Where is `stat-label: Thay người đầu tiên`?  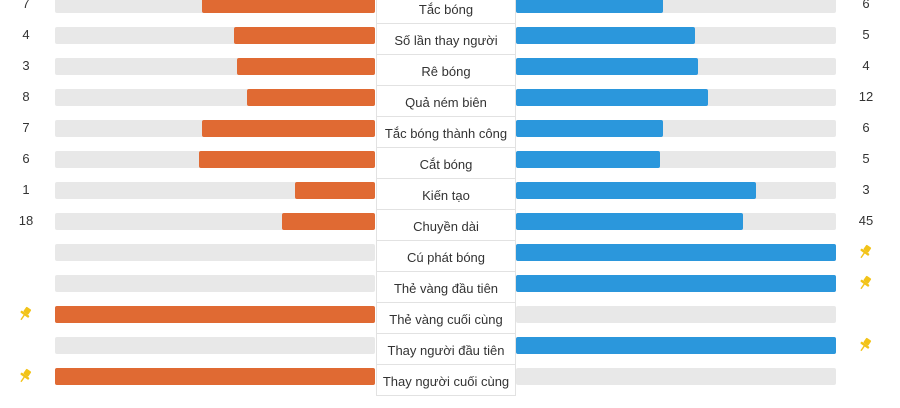
stat-label: Thay người đầu tiên is located at coordinates (446, 349).